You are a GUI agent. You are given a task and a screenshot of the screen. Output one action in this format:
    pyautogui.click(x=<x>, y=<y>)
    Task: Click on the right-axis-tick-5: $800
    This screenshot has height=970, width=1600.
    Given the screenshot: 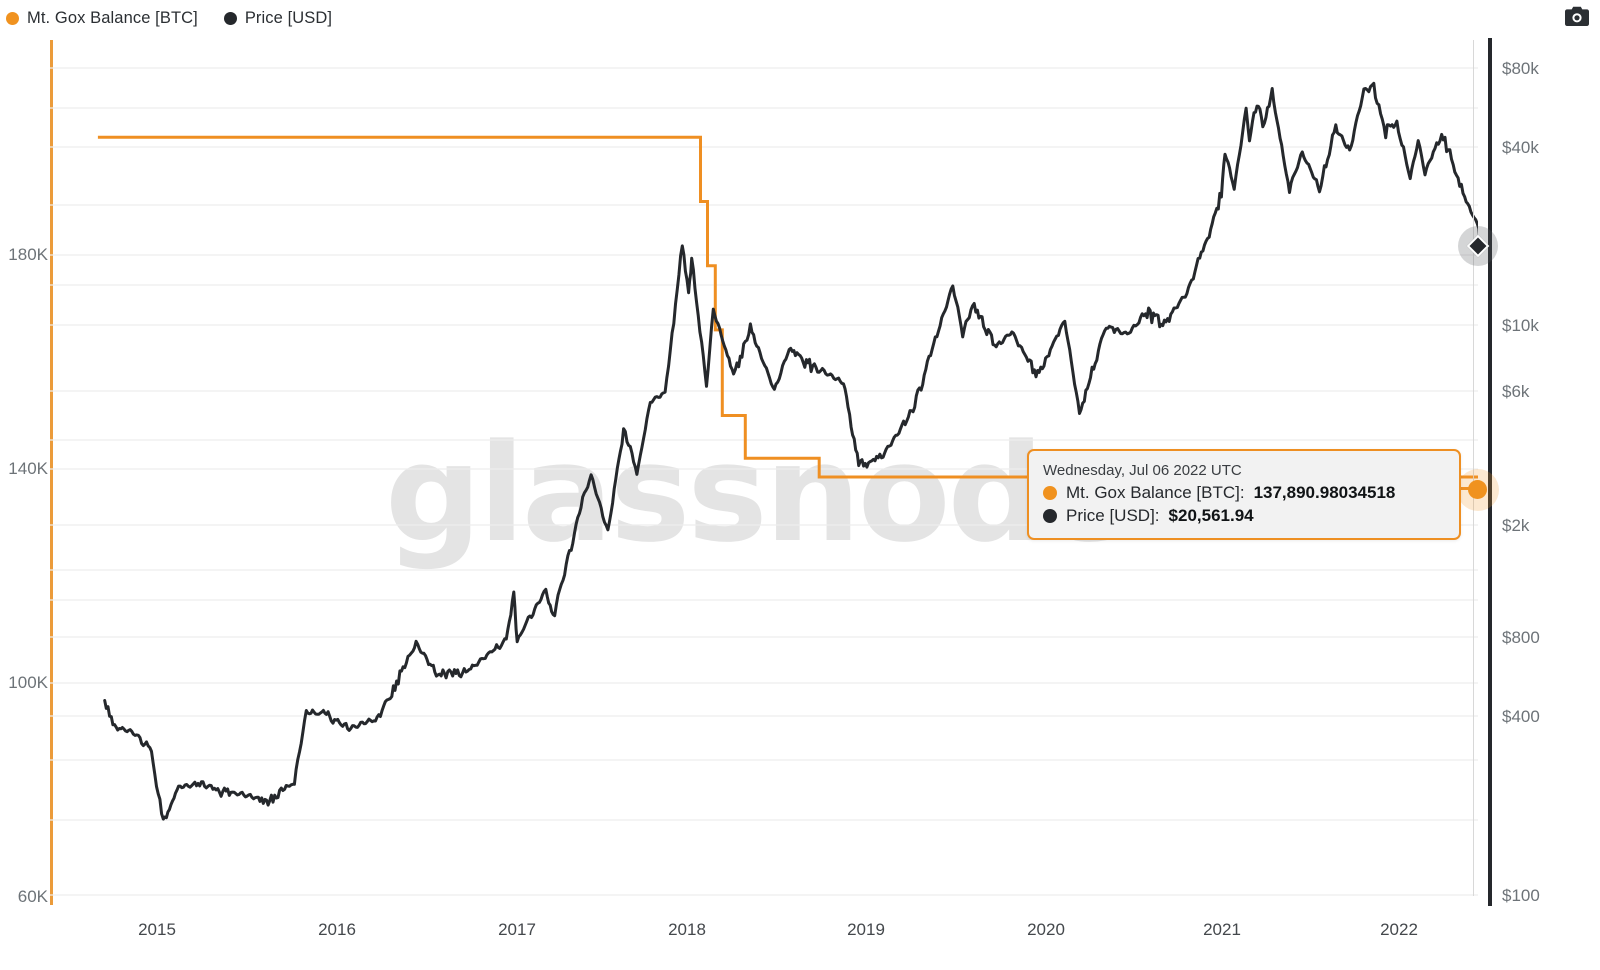 What is the action you would take?
    pyautogui.click(x=1521, y=637)
    